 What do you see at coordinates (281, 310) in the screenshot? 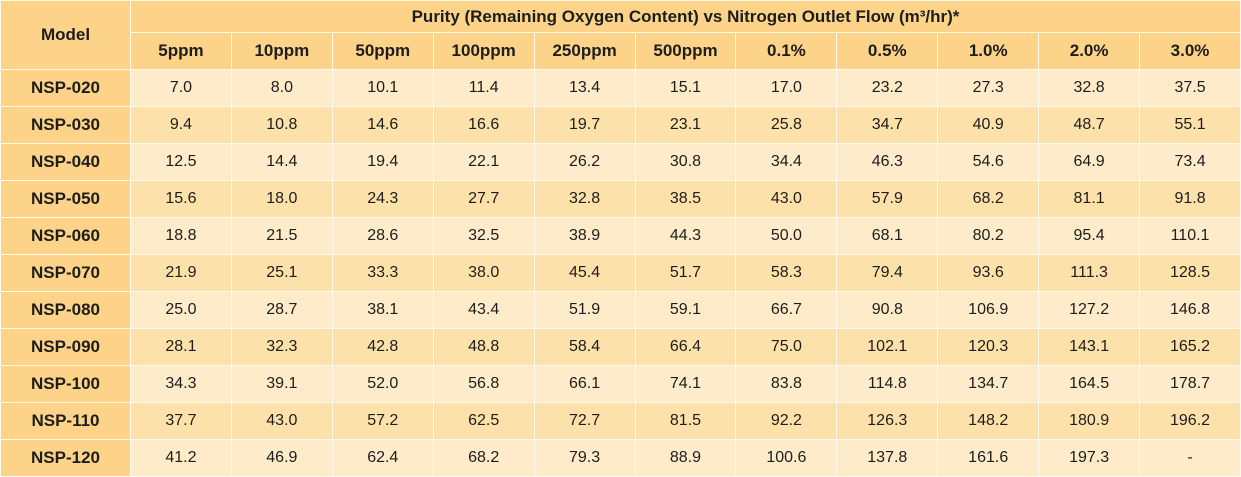
I see `flow-value-cell: 28.7` at bounding box center [281, 310].